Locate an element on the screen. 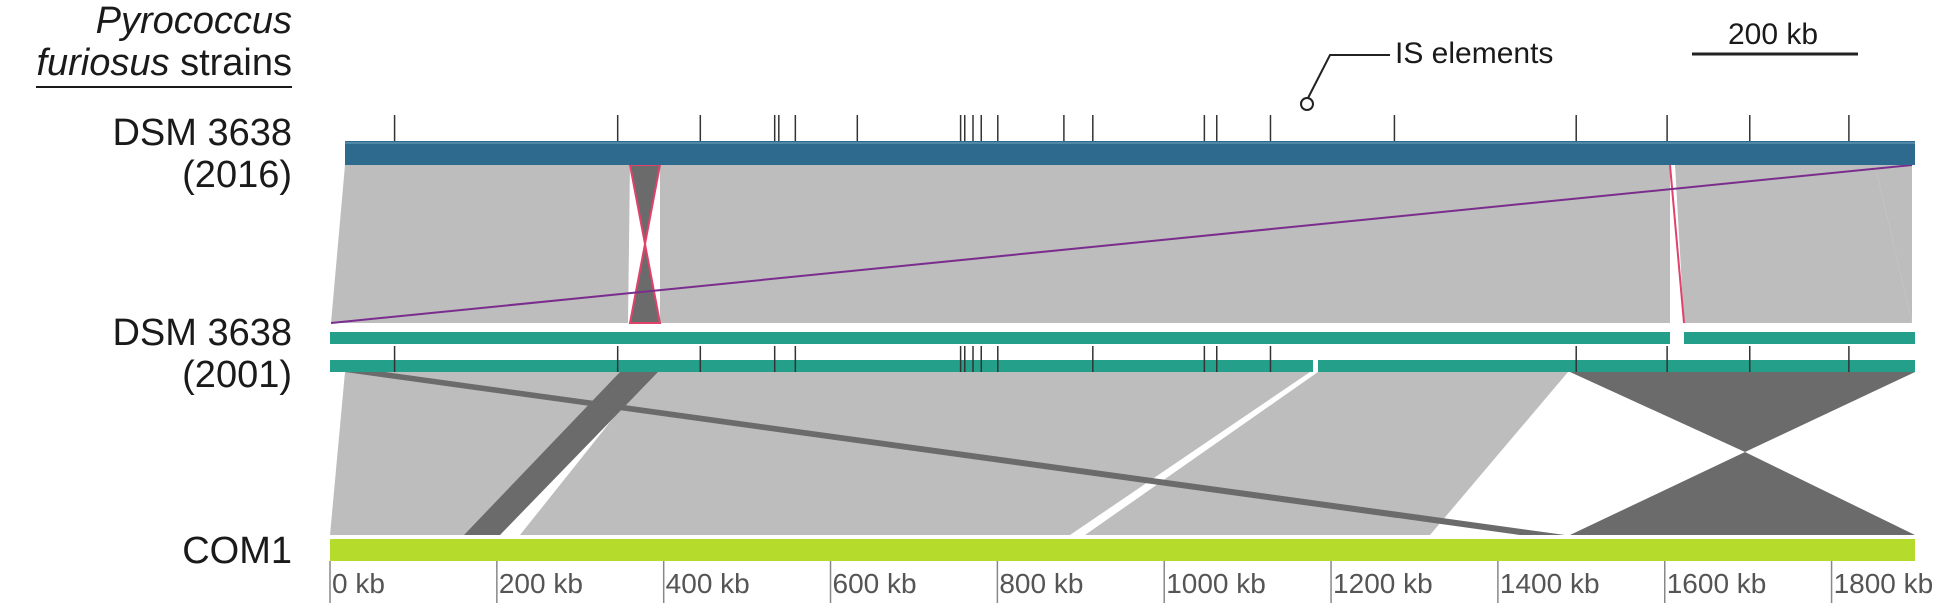 Image resolution: width=1950 pixels, height=603 pixels. axis-tick-label: 1200 kb is located at coordinates (1383, 583).